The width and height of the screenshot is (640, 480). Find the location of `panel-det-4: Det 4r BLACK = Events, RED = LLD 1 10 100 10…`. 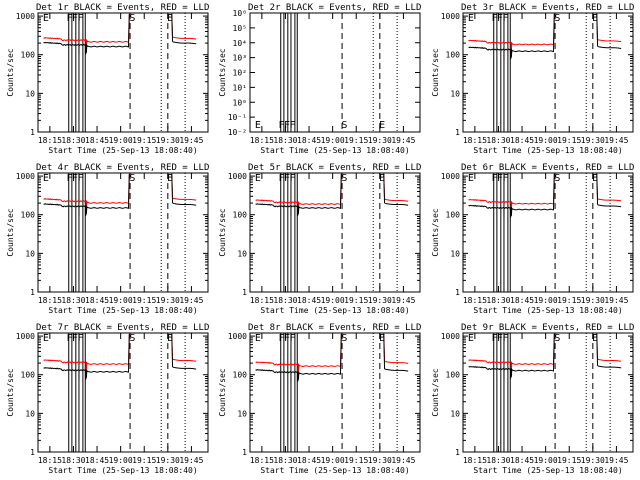

panel-det-4: Det 4r BLACK = Events, RED = LLD 1 10 100 10… is located at coordinates (107, 239).